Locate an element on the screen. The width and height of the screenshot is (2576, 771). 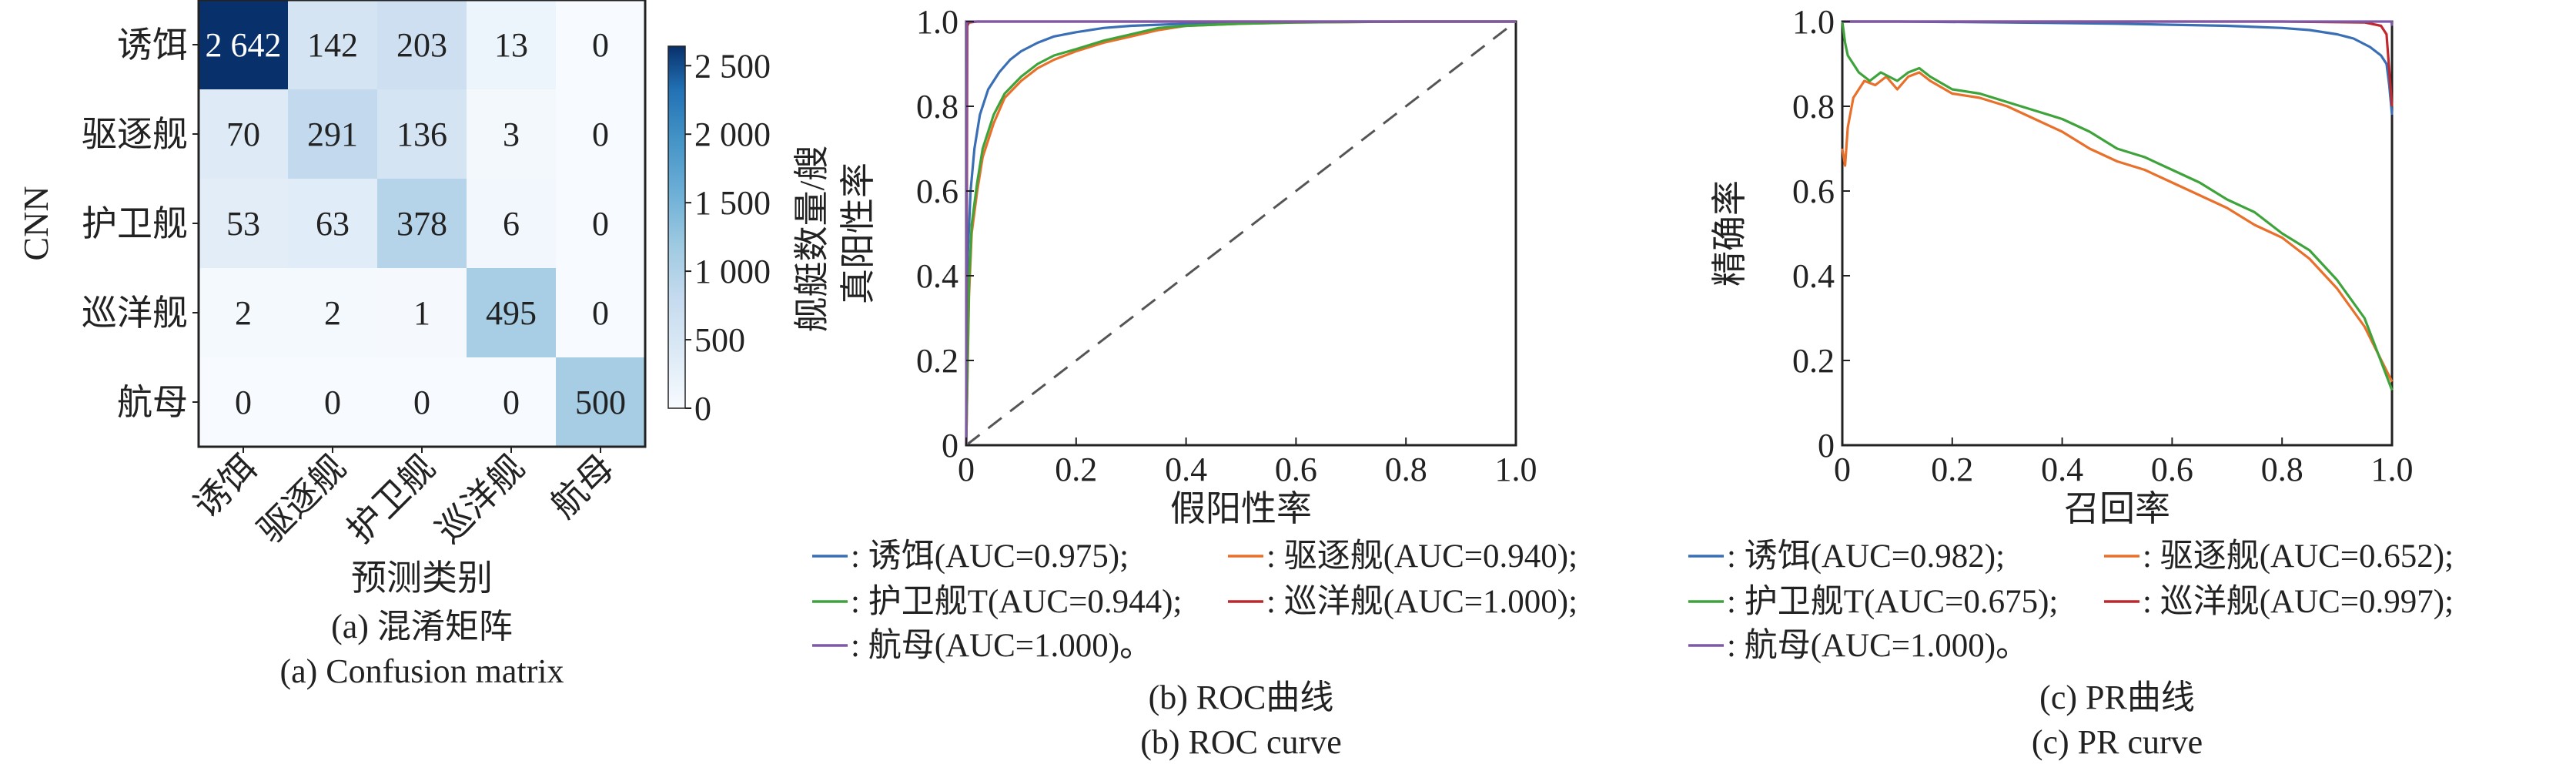
heatmap-cell-label: 70 is located at coordinates (243, 135).